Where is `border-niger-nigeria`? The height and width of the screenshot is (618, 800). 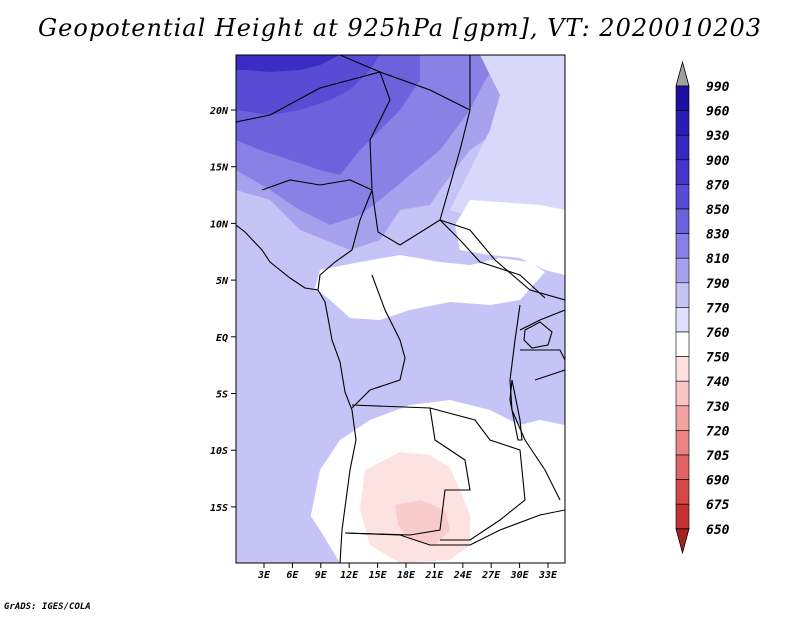 border-niger-nigeria is located at coordinates (317, 185).